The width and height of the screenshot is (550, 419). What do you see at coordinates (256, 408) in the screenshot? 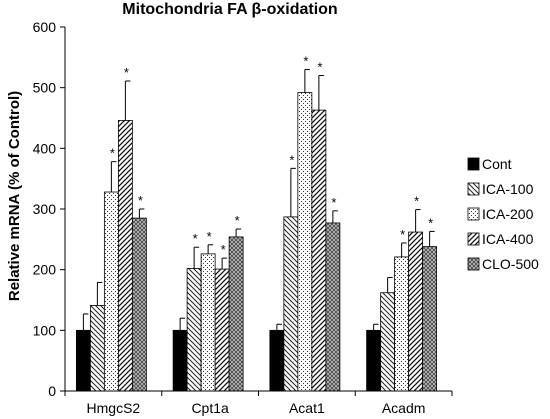
I see `category-labels: HmgcS2 Cpt1a Acat1 Acadm` at bounding box center [256, 408].